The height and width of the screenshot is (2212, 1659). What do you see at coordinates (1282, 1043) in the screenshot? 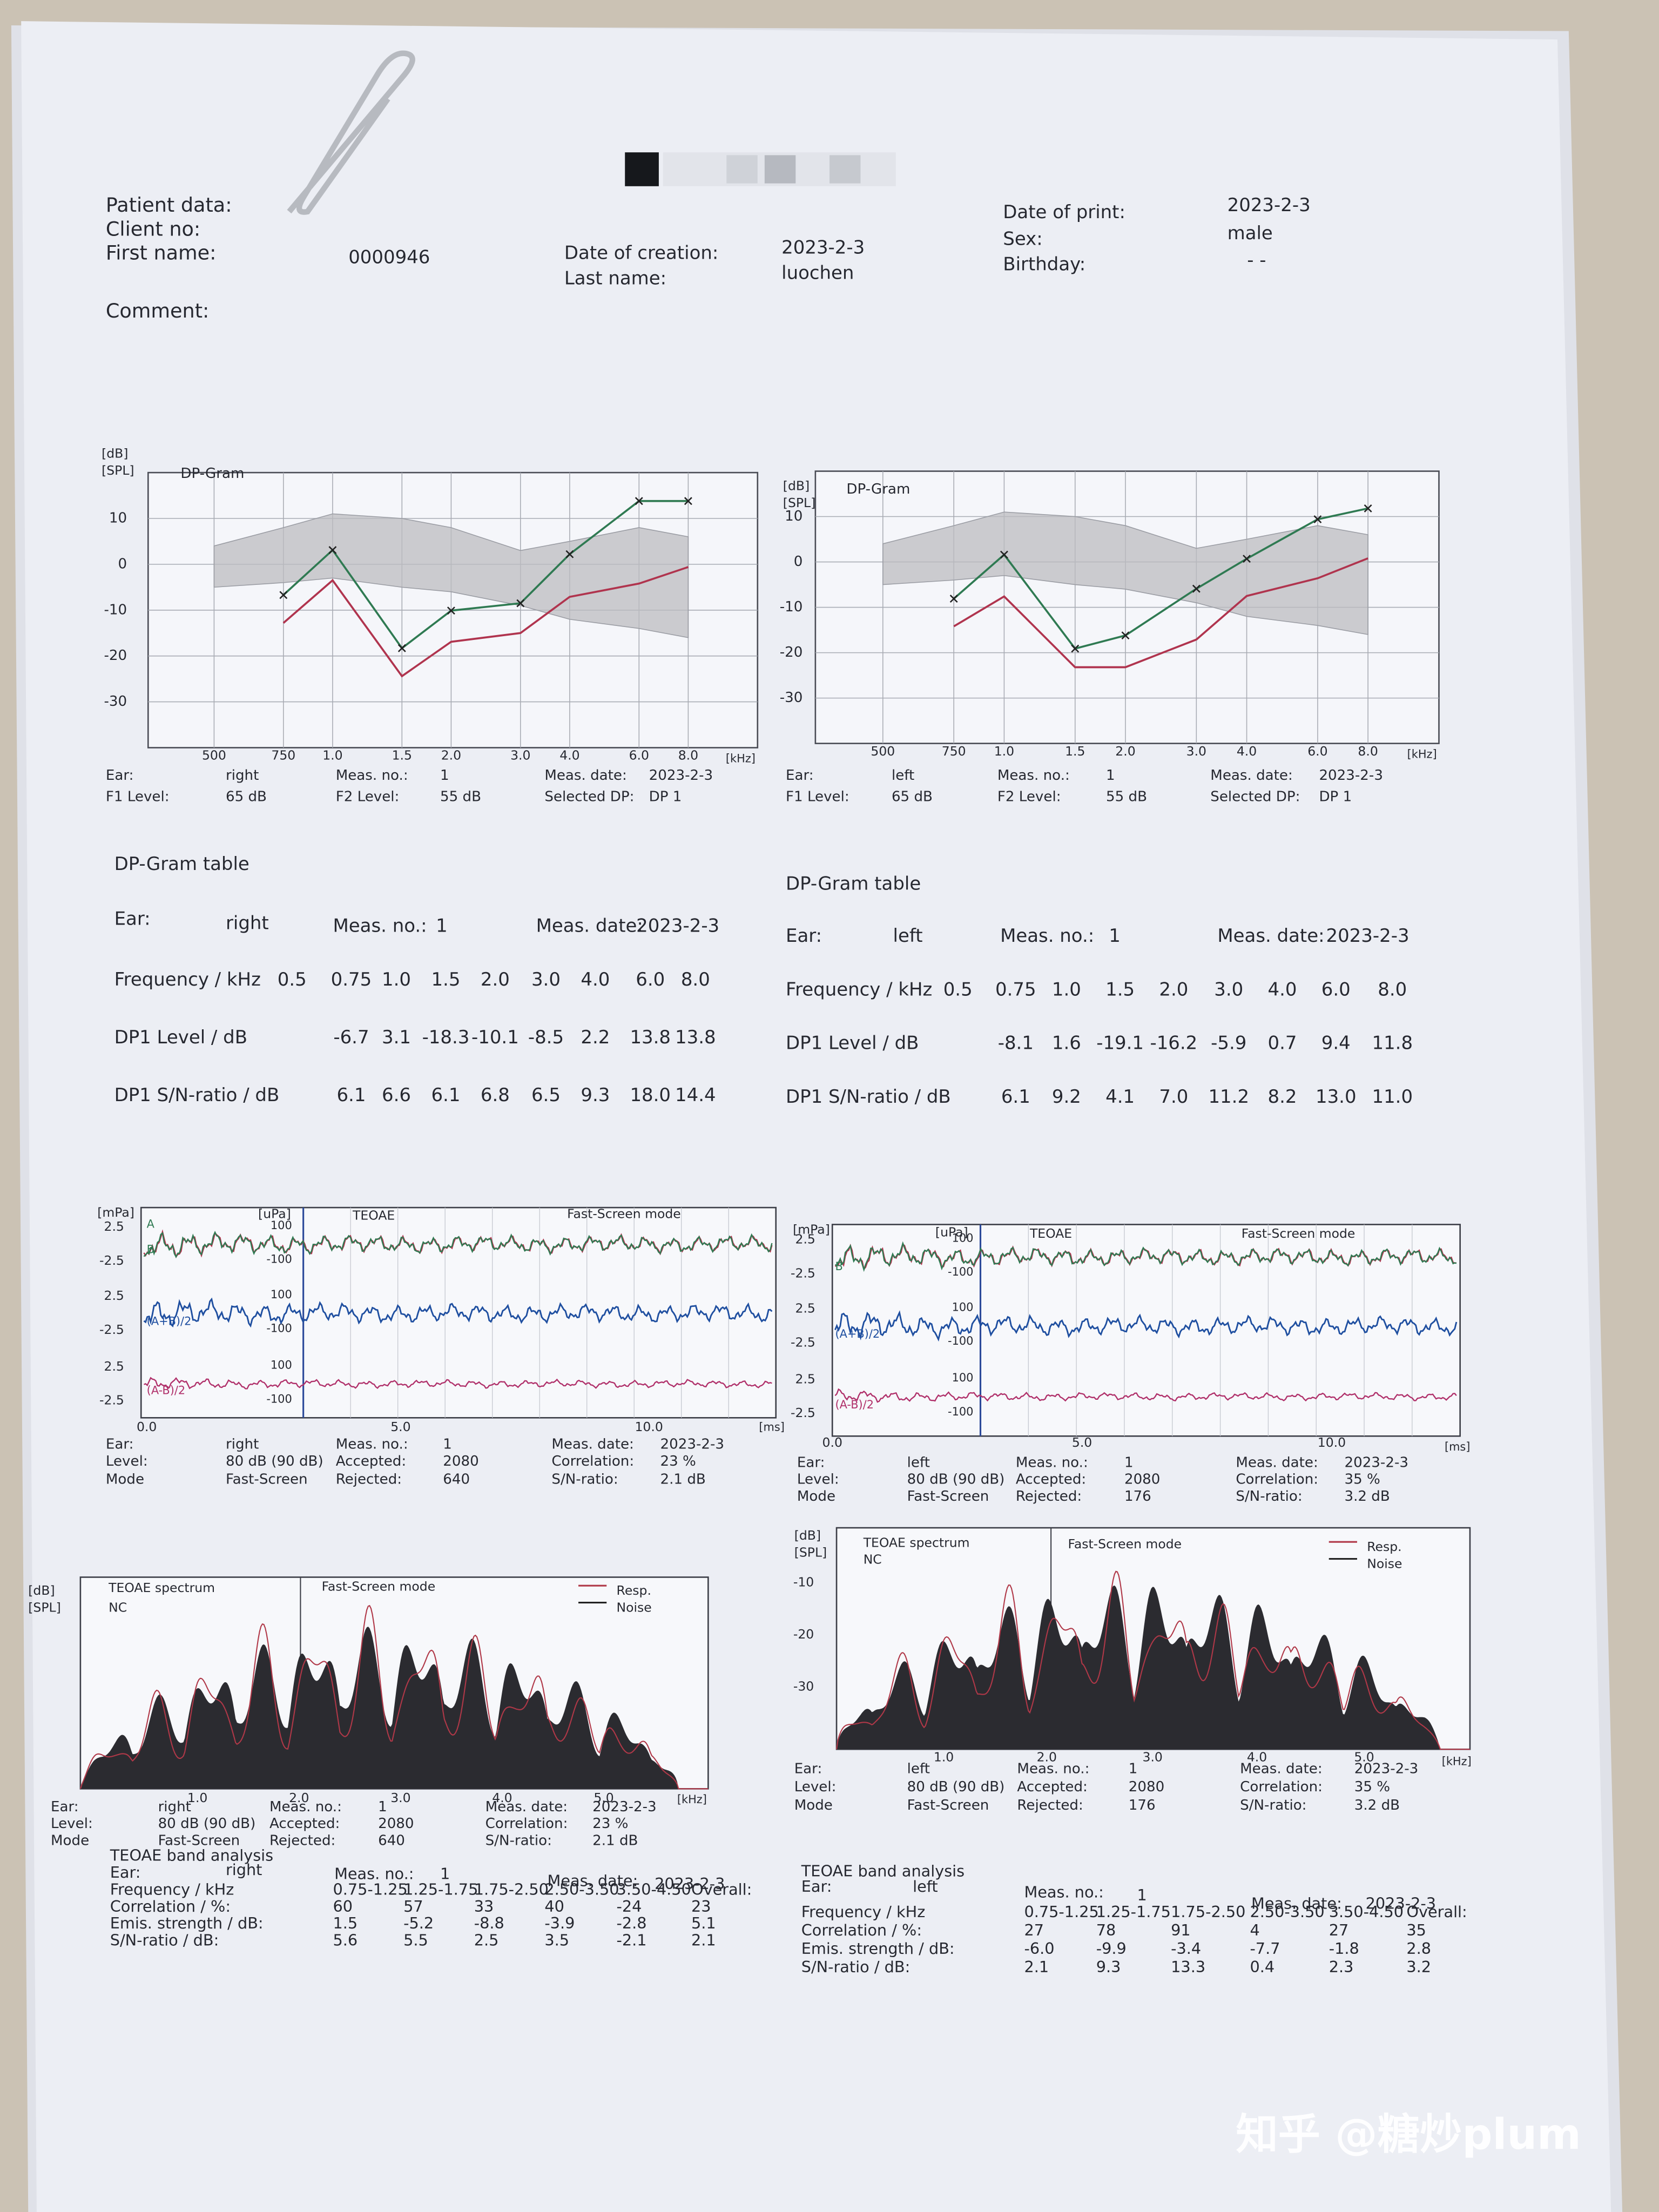
I see `table-cell: 0.7` at bounding box center [1282, 1043].